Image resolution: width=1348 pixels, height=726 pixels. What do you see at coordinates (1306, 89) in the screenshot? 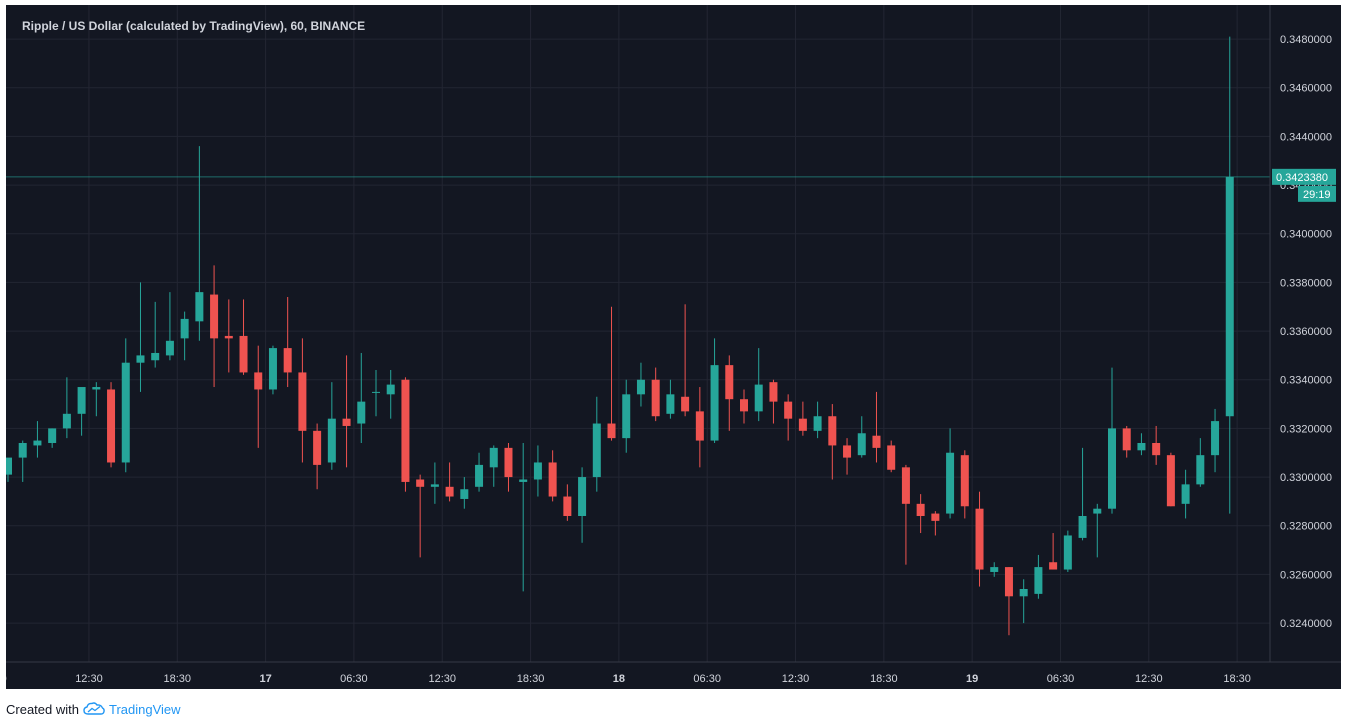
I see `price-tick-label: 0.3460000` at bounding box center [1306, 89].